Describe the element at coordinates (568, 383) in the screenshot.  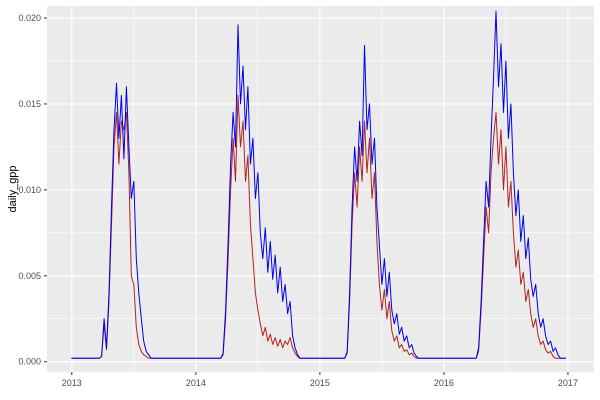
I see `x-tick-label: 2017` at that location.